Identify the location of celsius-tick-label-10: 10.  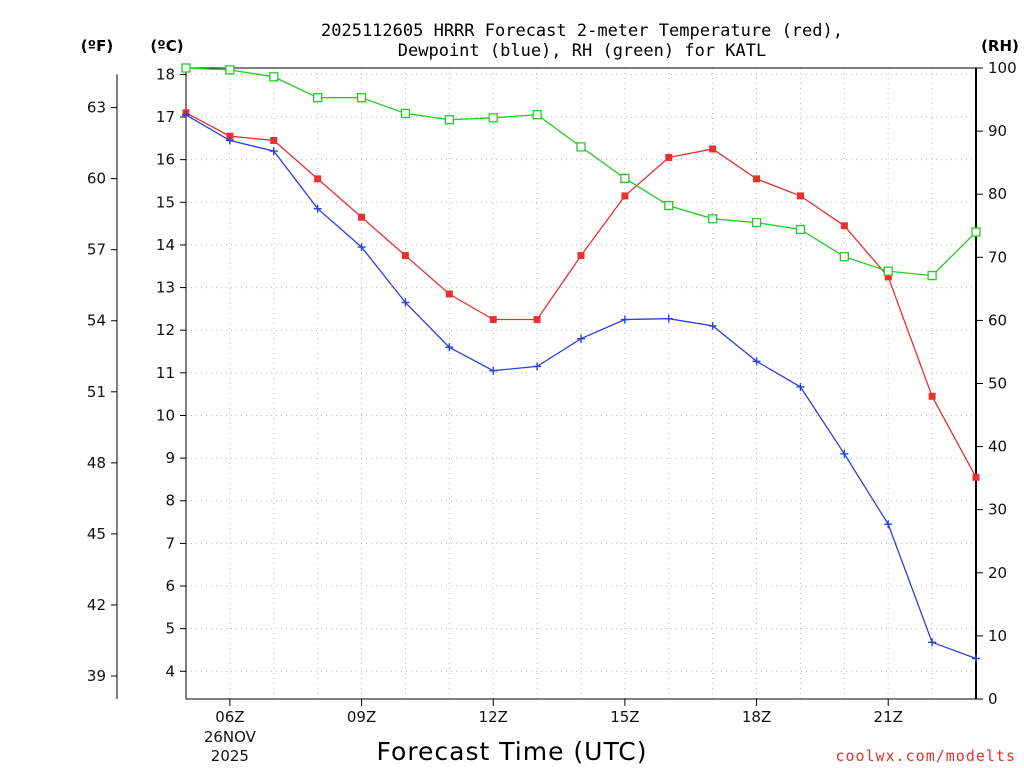
(165, 415).